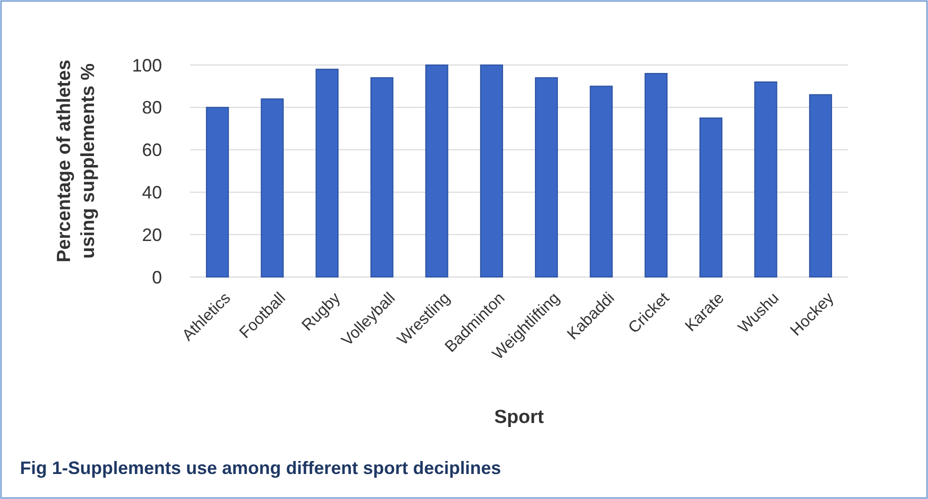 This screenshot has width=928, height=499. Describe the element at coordinates (261, 468) in the screenshot. I see `caption: Fig 1-Supplements use among different sport deciplines` at that location.